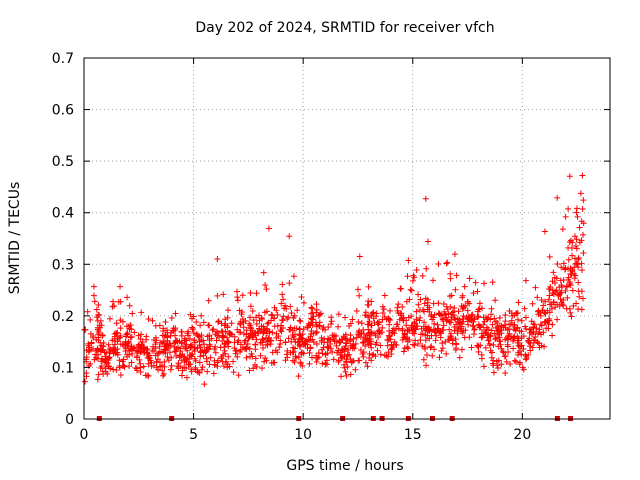 The image size is (640, 480). I want to click on x-tick-label: 20, so click(522, 435).